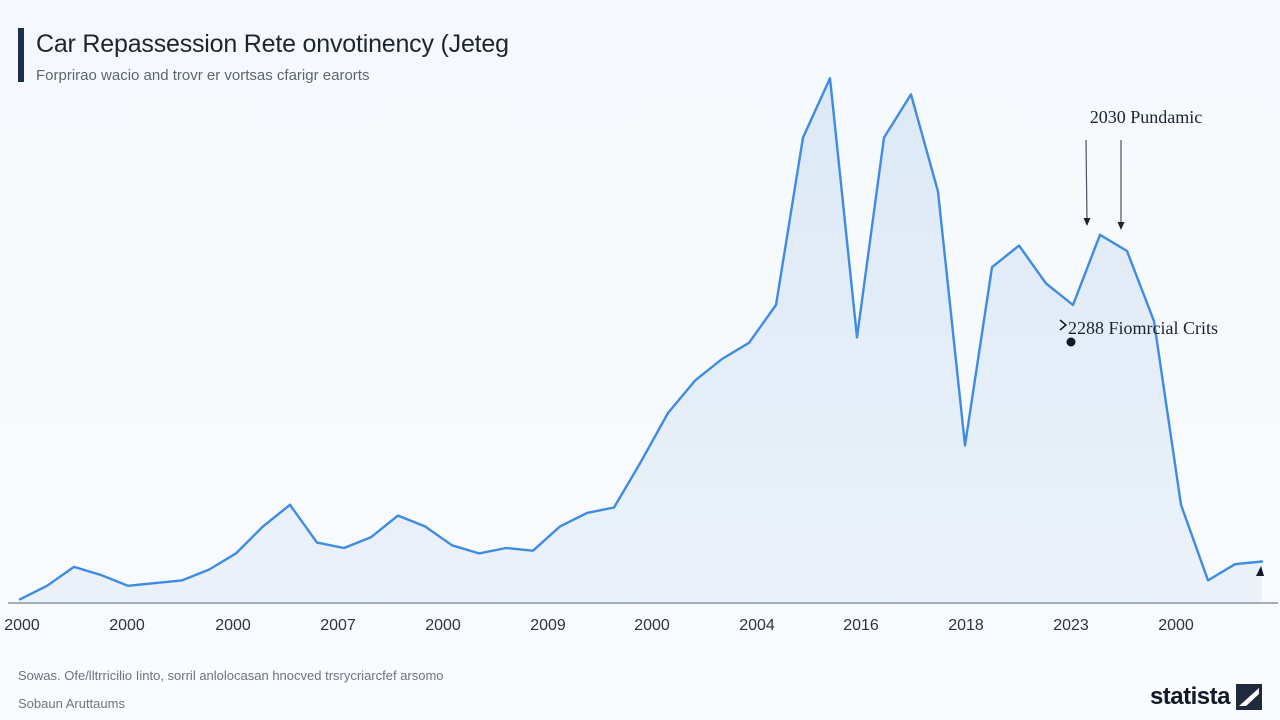  Describe the element at coordinates (1190, 696) in the screenshot. I see `brand-name: statista` at that location.